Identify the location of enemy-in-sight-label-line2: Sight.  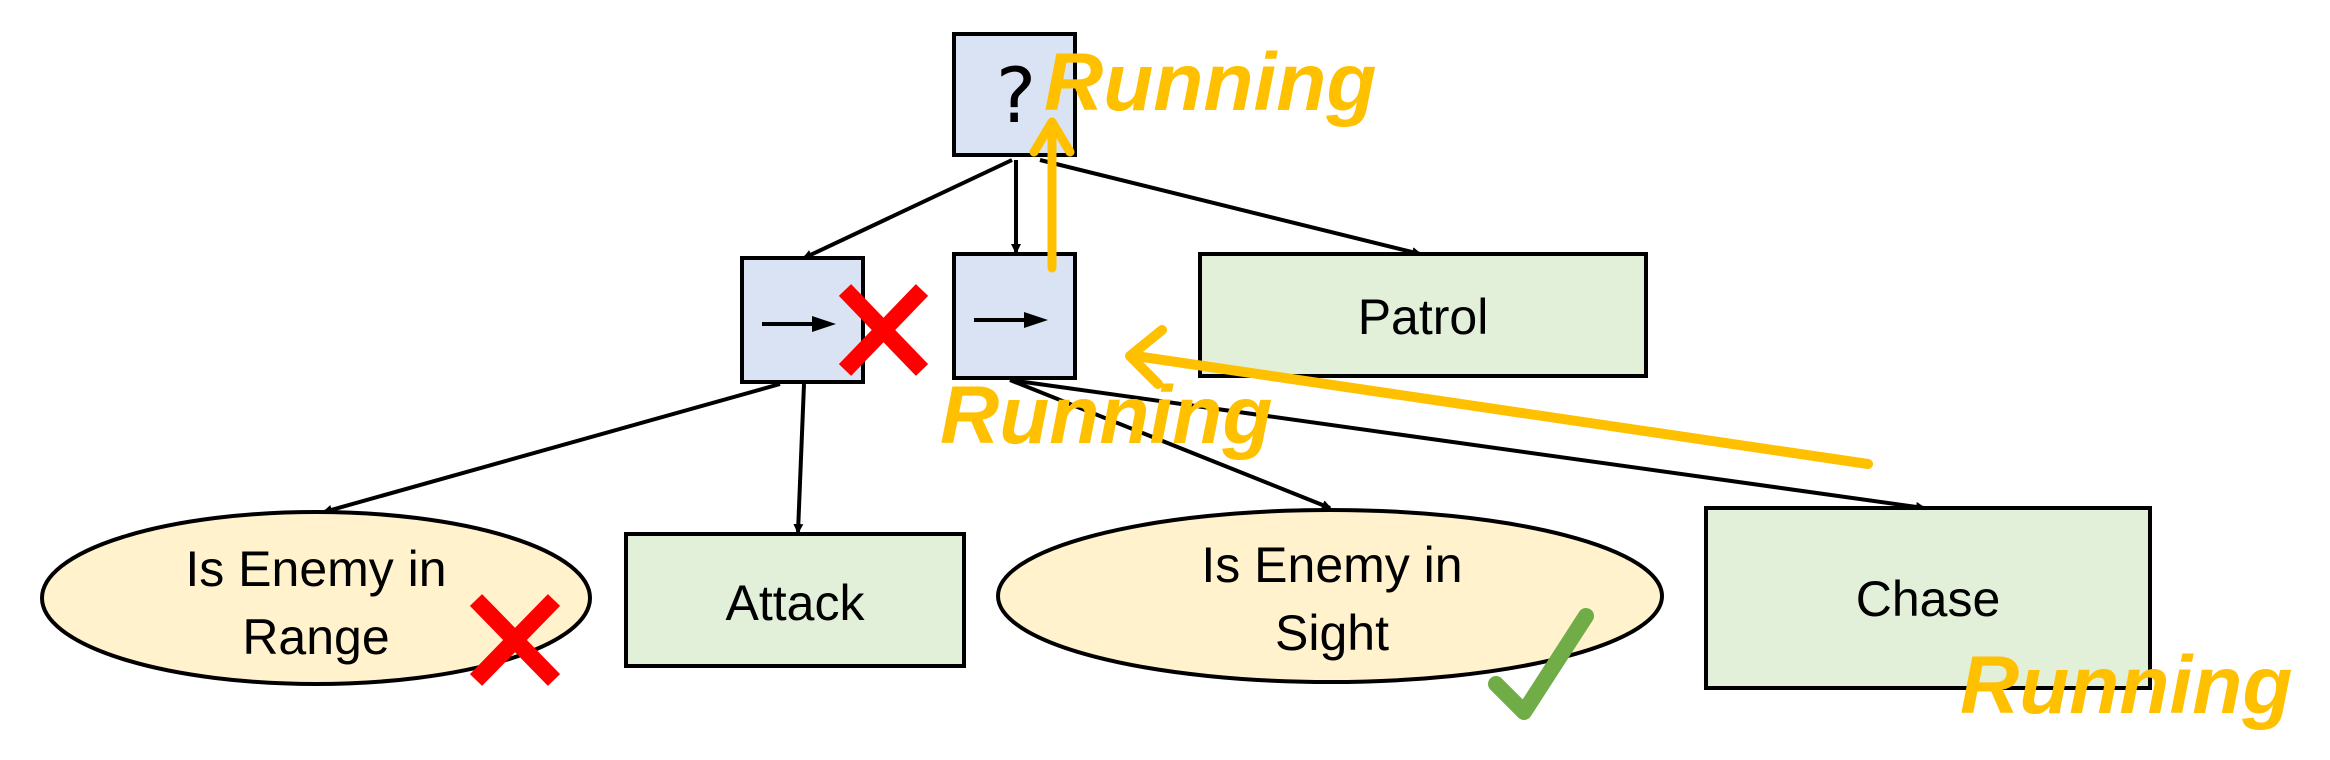
(1332, 633).